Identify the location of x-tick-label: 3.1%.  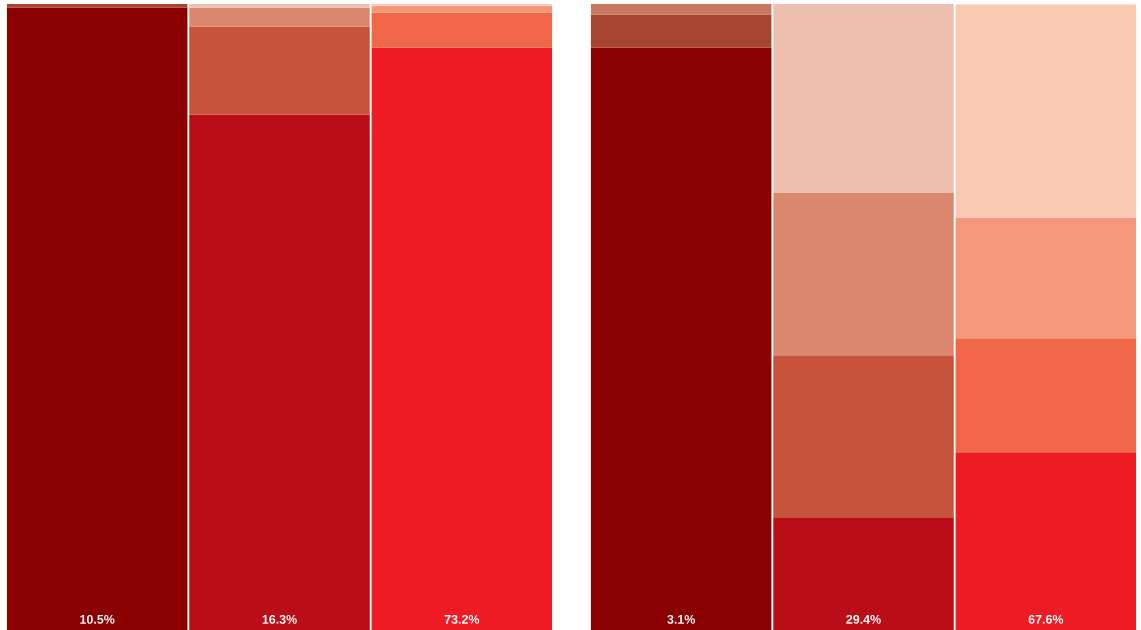
(681, 619).